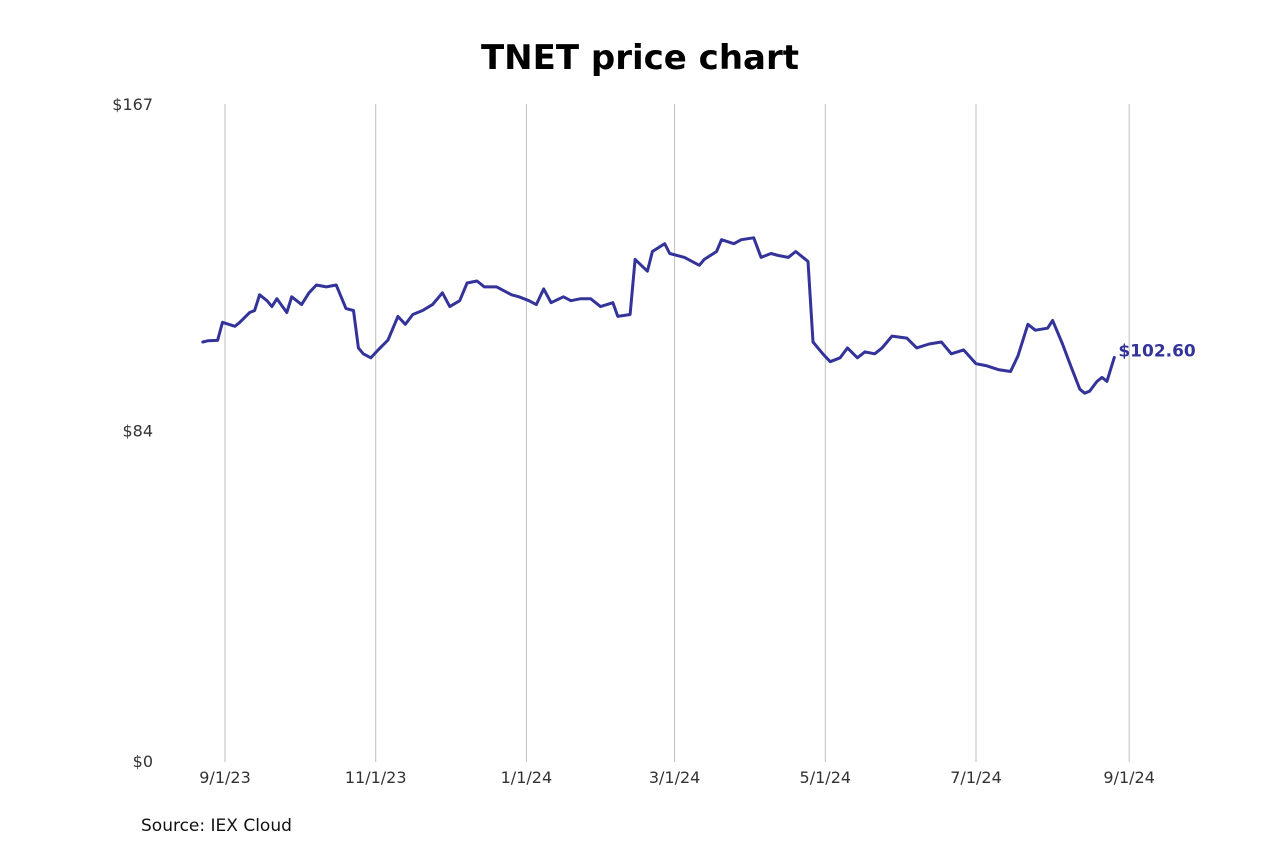  I want to click on x-tick-label: 1/1/24, so click(527, 777).